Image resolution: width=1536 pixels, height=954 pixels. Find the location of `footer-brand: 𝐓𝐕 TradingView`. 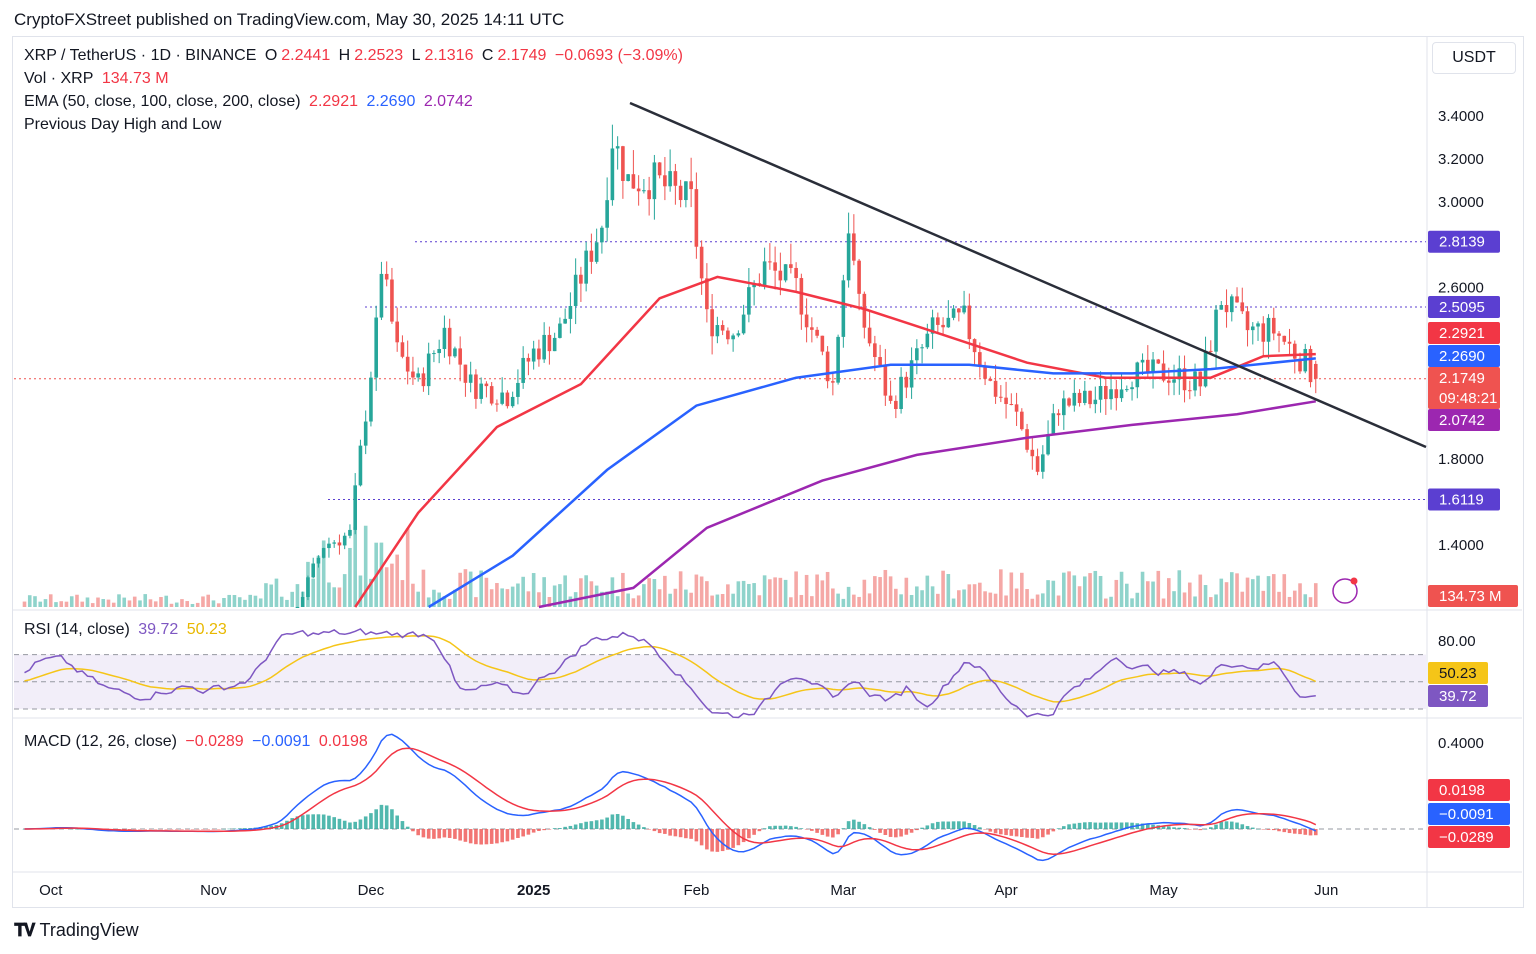

footer-brand: 𝐓𝐕 TradingView is located at coordinates (76, 930).